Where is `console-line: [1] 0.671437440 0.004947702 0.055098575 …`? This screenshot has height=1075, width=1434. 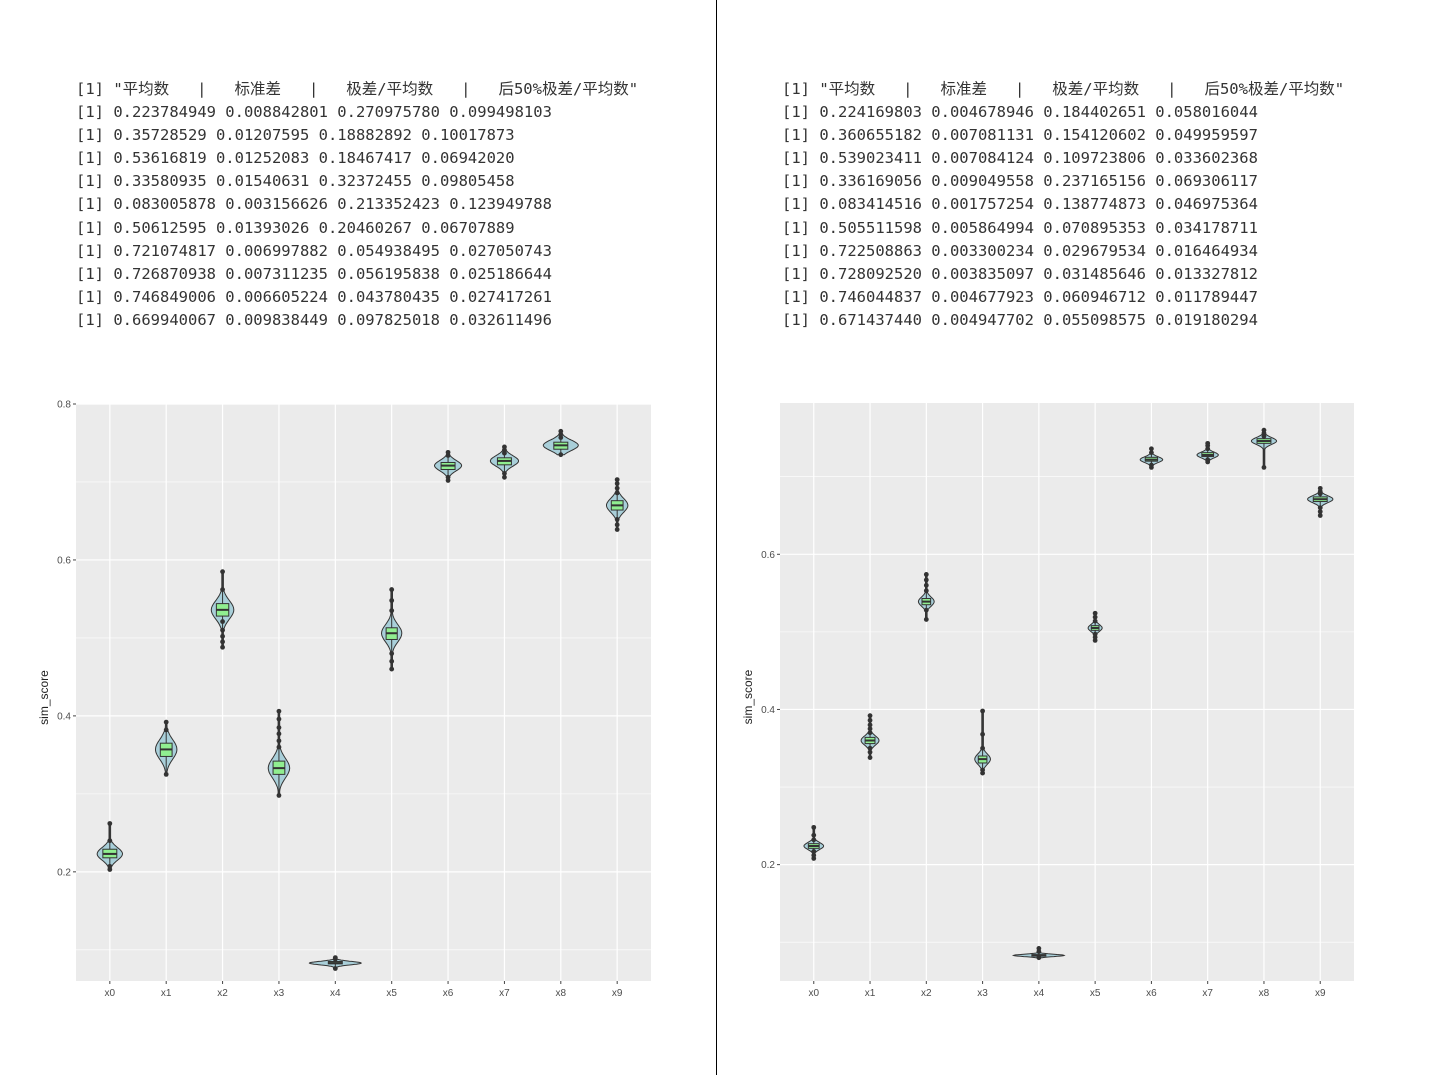 console-line: [1] 0.671437440 0.004947702 0.055098575 … is located at coordinates (1020, 319).